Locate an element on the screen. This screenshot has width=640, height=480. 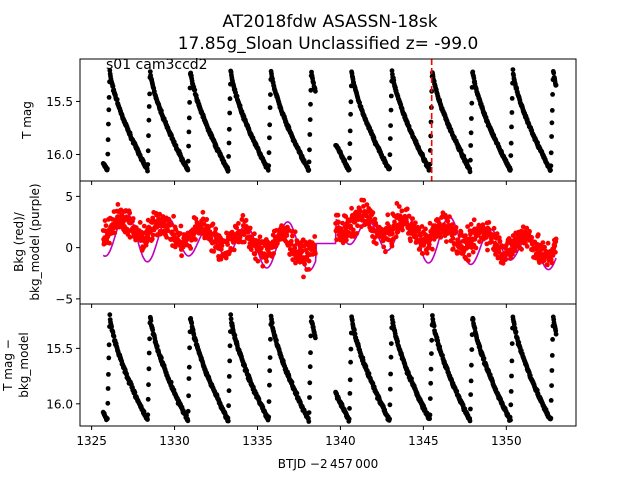
top-ytick-label: 16.0 is located at coordinates (59, 155).